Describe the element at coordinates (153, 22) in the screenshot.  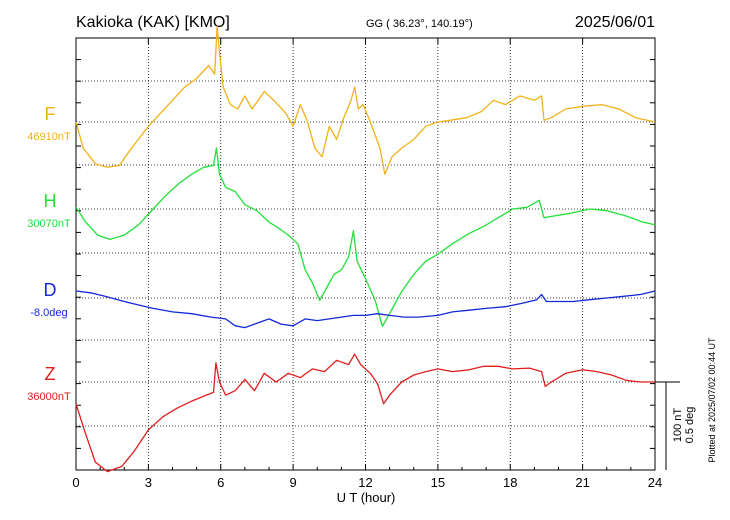
I see `station-title: Kakioka (KAK) [KMO]` at that location.